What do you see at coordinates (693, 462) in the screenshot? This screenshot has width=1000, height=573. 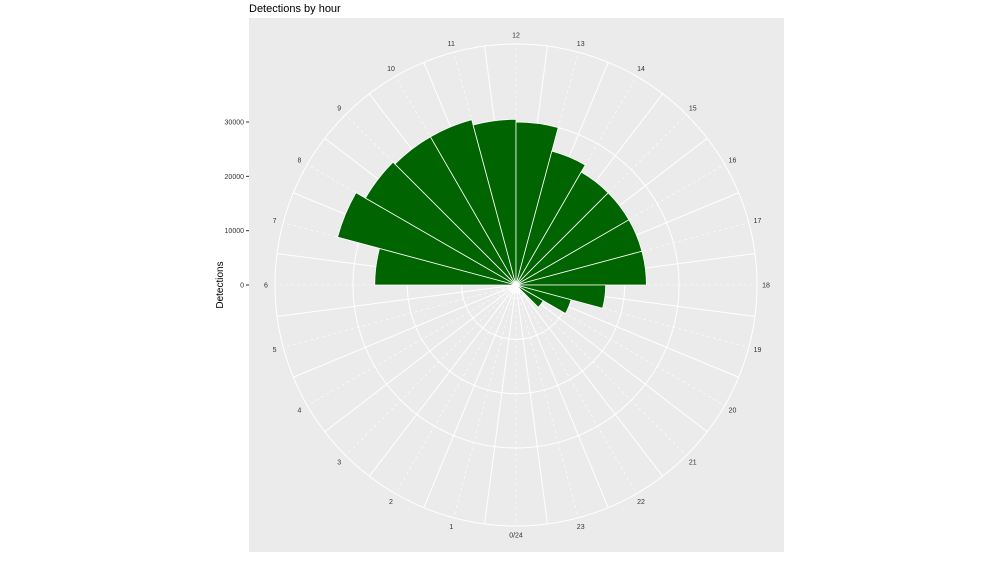 I see `hour-label: 21` at bounding box center [693, 462].